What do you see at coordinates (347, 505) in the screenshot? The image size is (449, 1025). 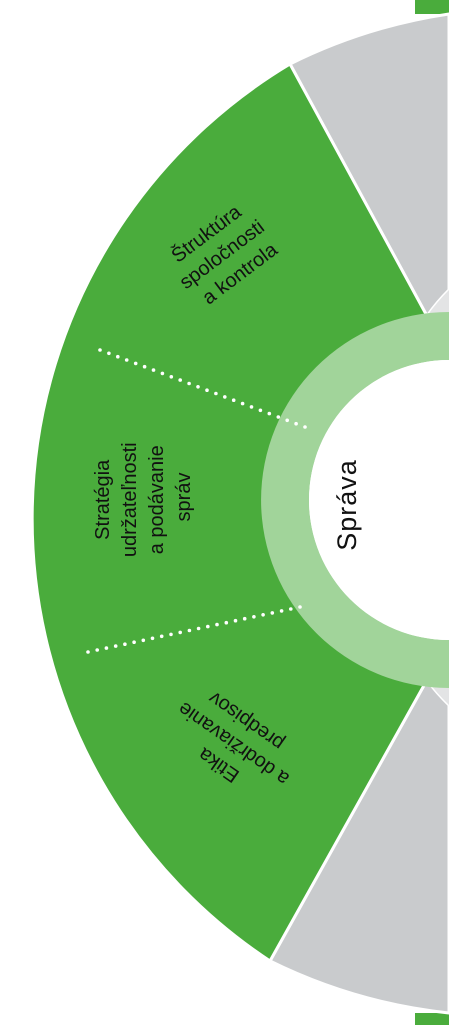 I see `hub-label: Správa` at bounding box center [347, 505].